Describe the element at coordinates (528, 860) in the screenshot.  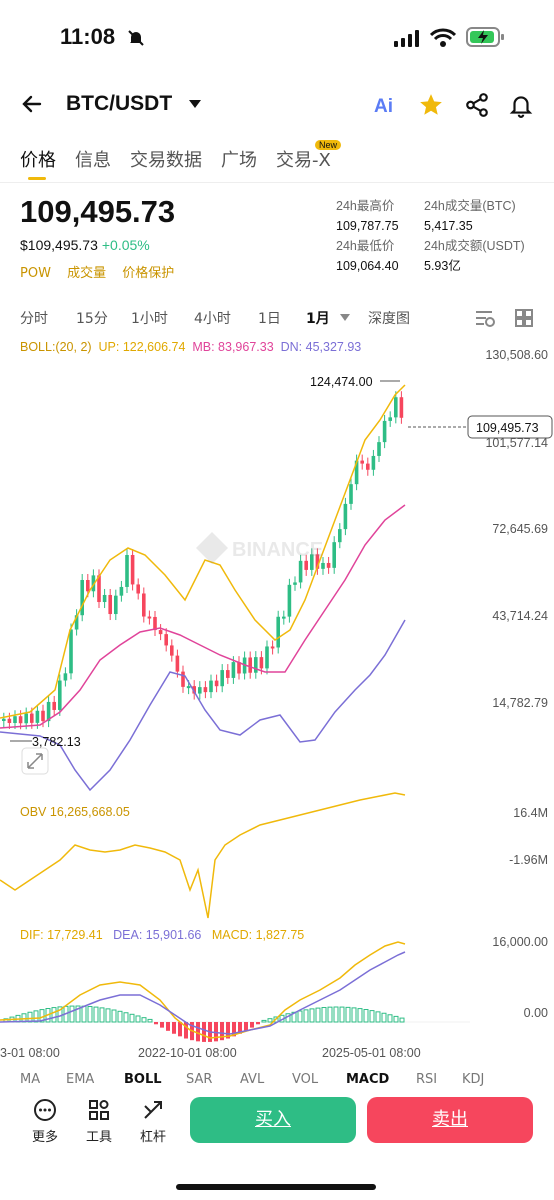
I see `obv-axis-mid: -1.96M` at that location.